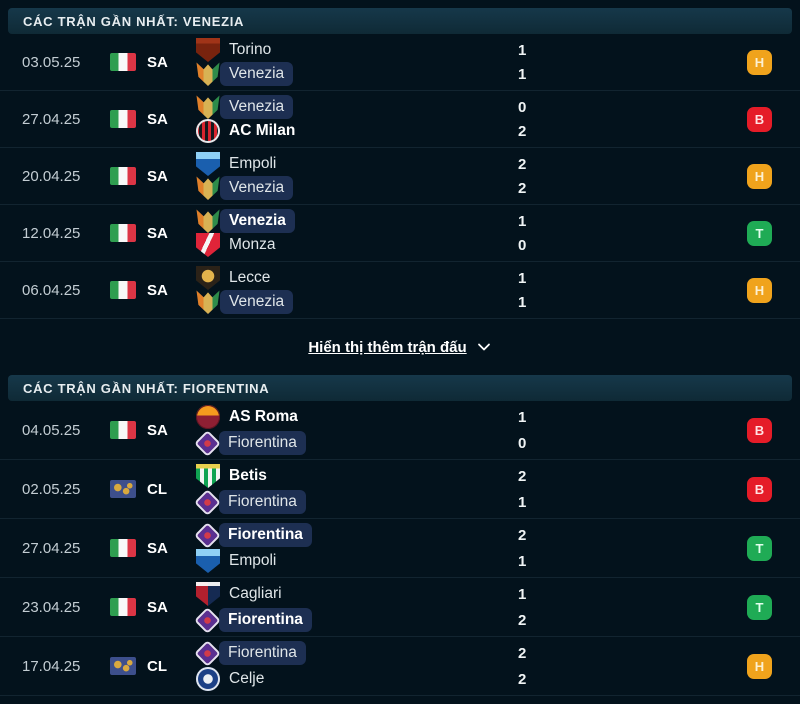 The height and width of the screenshot is (704, 800). Describe the element at coordinates (529, 290) in the screenshot. I see `score-cell: 1 1` at that location.